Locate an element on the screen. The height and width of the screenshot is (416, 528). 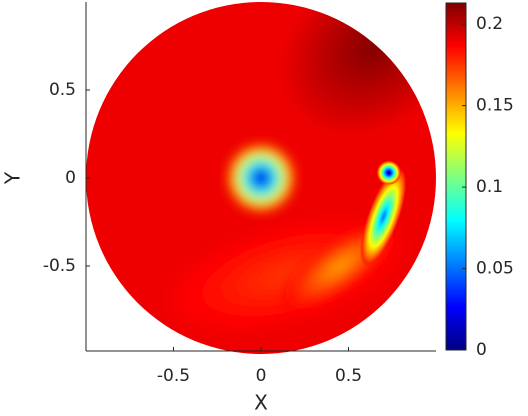
colorbar-tick-label: 0 is located at coordinates (481, 350).